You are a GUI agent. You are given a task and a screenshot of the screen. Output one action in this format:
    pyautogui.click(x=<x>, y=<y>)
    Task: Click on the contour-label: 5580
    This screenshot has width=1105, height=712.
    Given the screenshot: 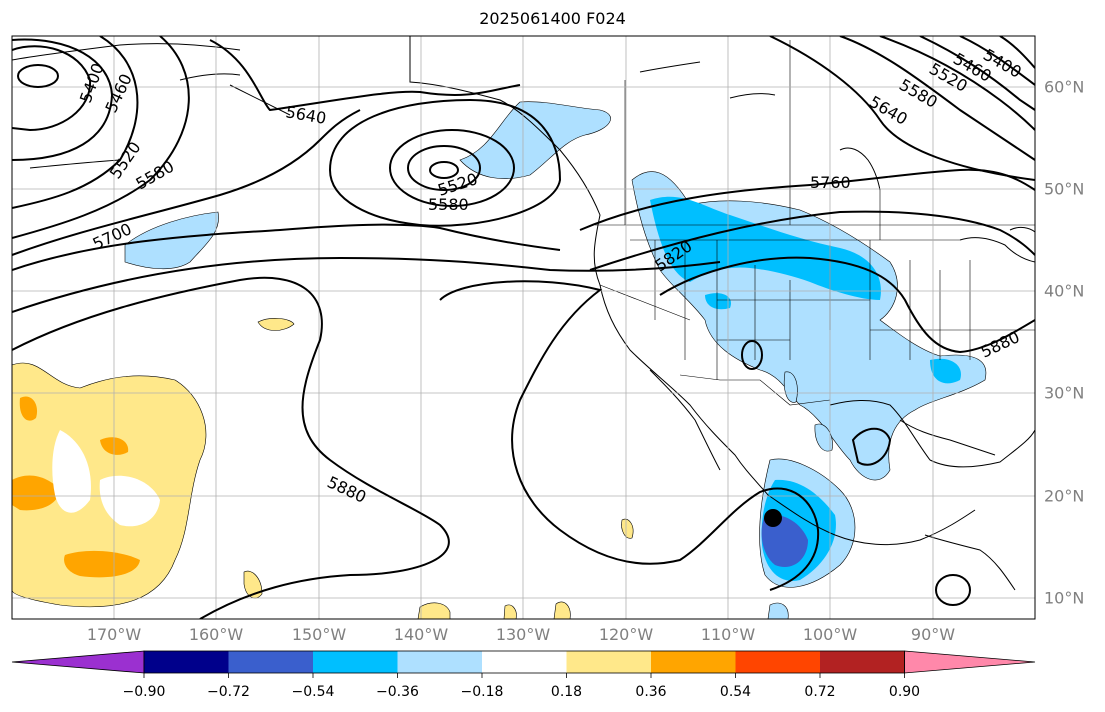 What is the action you would take?
    pyautogui.click(x=448, y=204)
    